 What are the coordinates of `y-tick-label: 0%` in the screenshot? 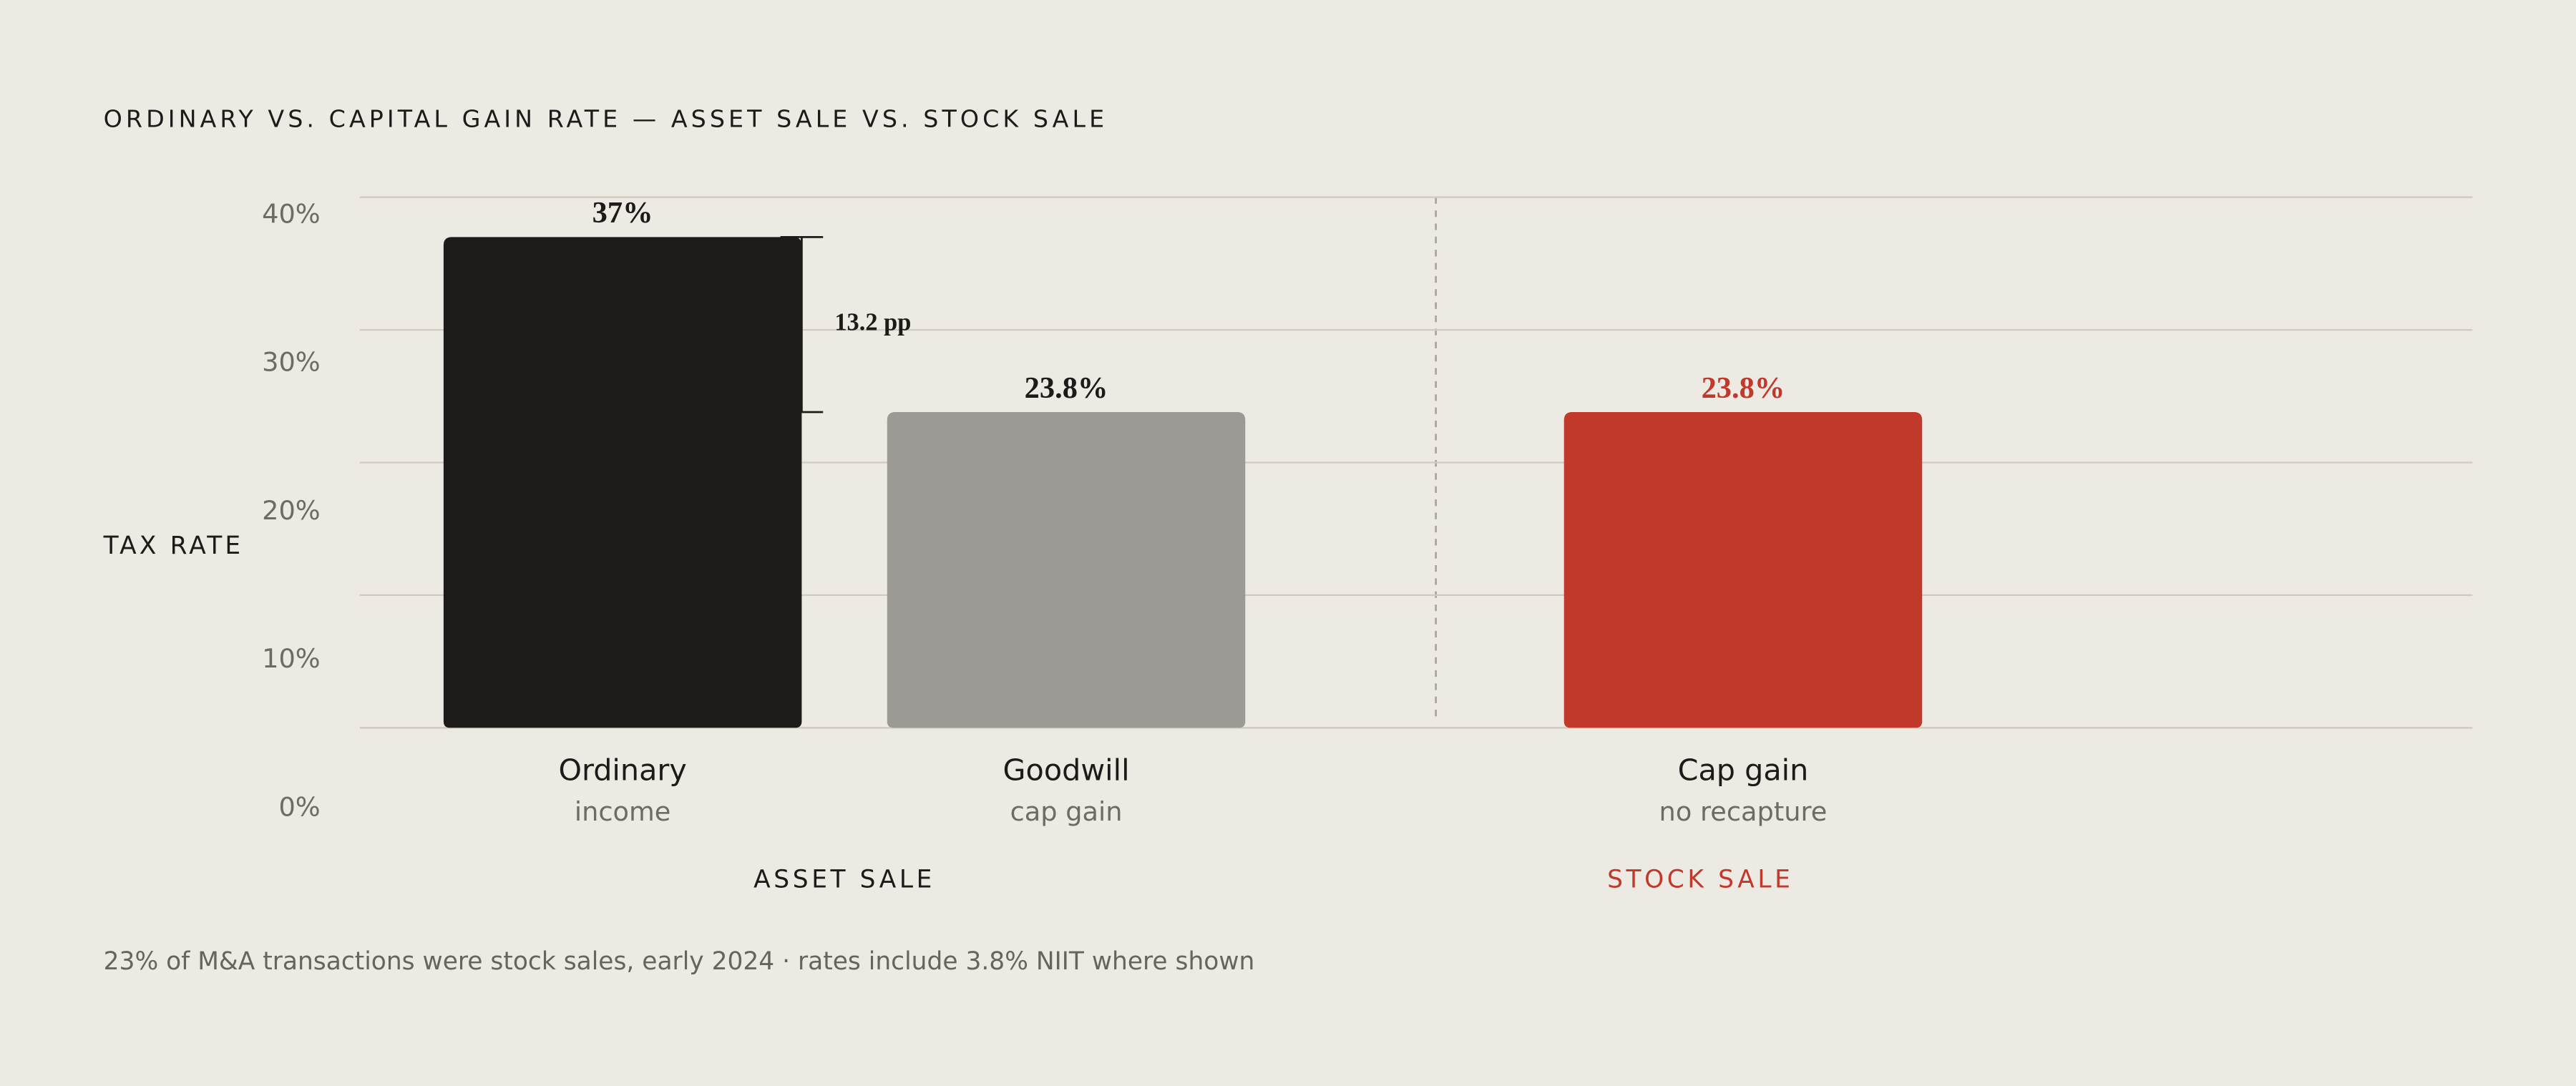 It's located at (299, 806).